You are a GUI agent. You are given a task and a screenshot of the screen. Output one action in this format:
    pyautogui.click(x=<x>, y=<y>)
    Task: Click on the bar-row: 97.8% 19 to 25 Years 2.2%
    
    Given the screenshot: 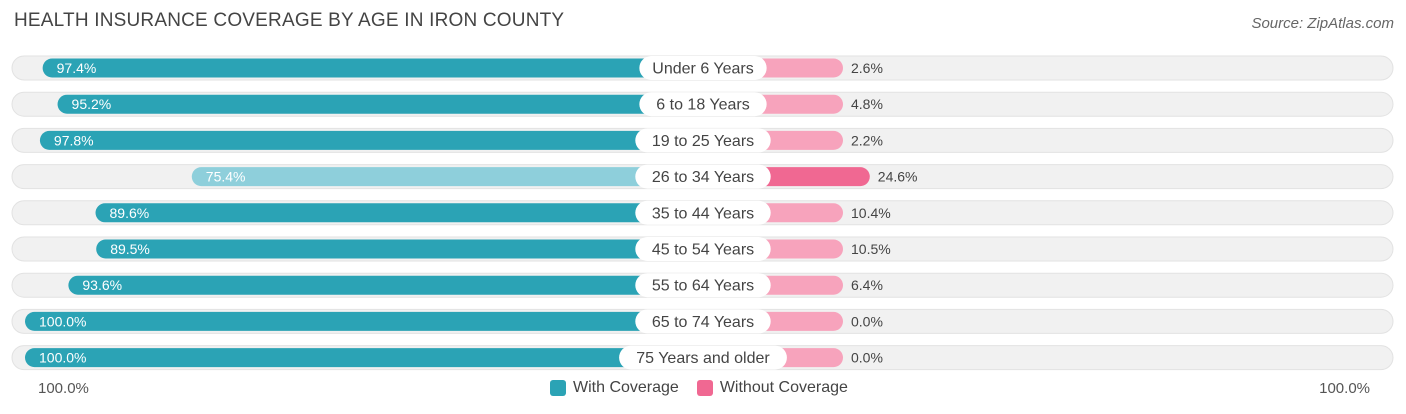 What is the action you would take?
    pyautogui.click(x=702, y=140)
    